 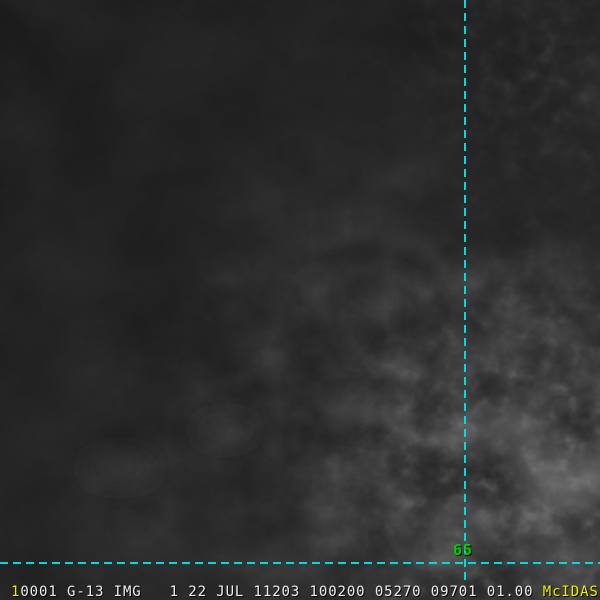 What do you see at coordinates (570, 592) in the screenshot?
I see `mcidas-brand-text: McIDAS` at bounding box center [570, 592].